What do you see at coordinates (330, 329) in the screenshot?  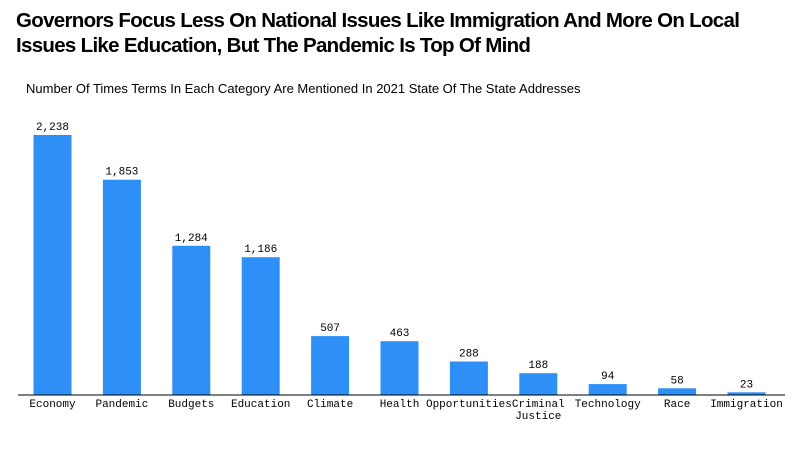 I see `data-label: 507` at bounding box center [330, 329].